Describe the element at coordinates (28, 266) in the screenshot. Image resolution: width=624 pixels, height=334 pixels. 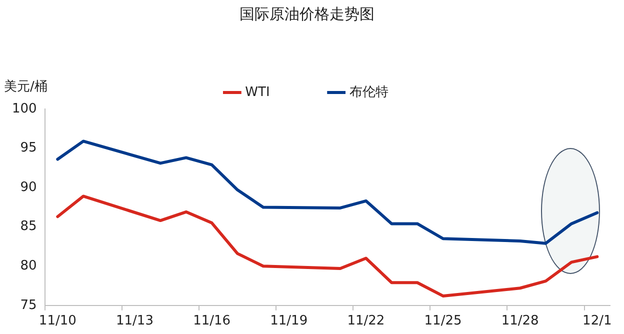
I see `y-tick-label: 80` at that location.